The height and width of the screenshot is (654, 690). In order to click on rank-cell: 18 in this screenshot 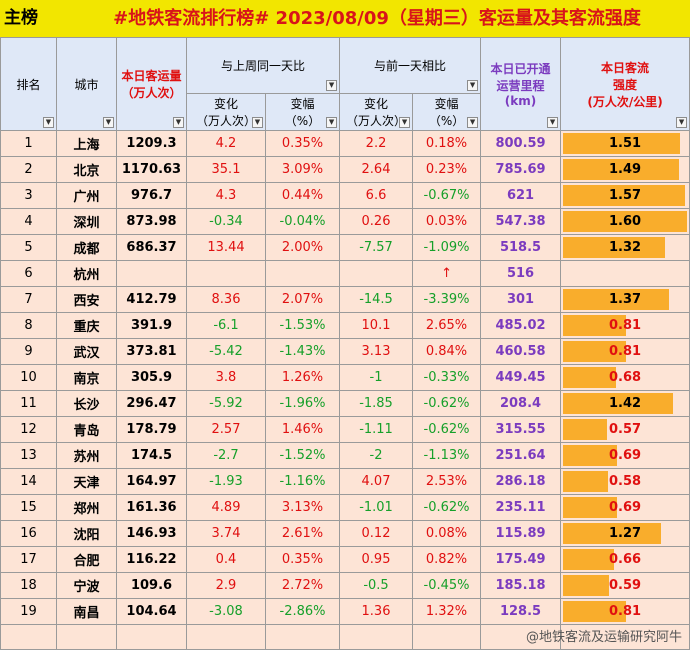, I will do `click(28, 585)`.